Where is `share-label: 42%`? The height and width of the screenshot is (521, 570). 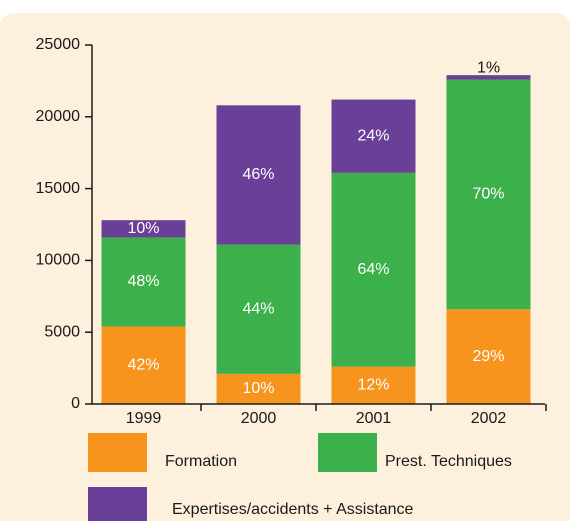
share-label: 42% is located at coordinates (143, 364).